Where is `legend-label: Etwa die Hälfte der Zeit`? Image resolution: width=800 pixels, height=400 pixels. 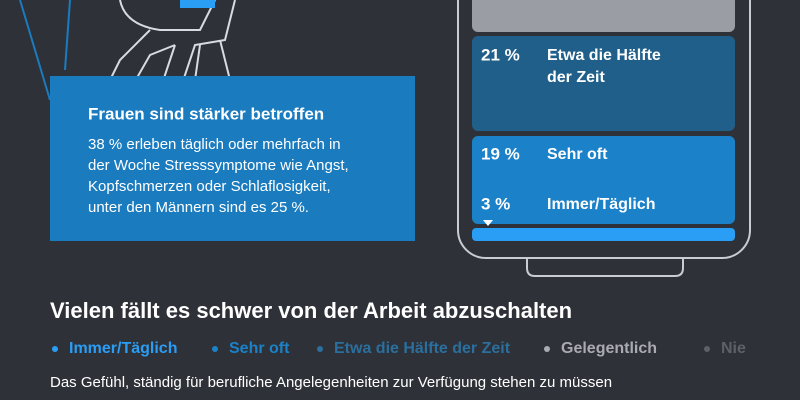
legend-label: Etwa die Hälfte der Zeit is located at coordinates (422, 348).